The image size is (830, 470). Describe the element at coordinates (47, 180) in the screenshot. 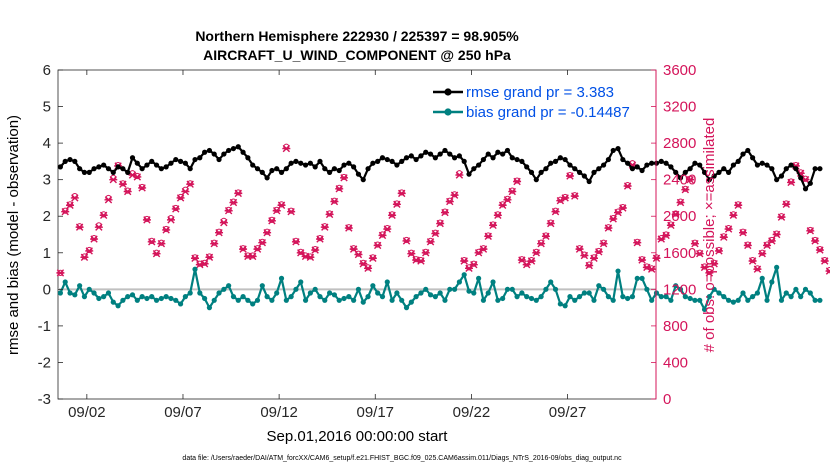

I see `y-tick-label: 3` at that location.